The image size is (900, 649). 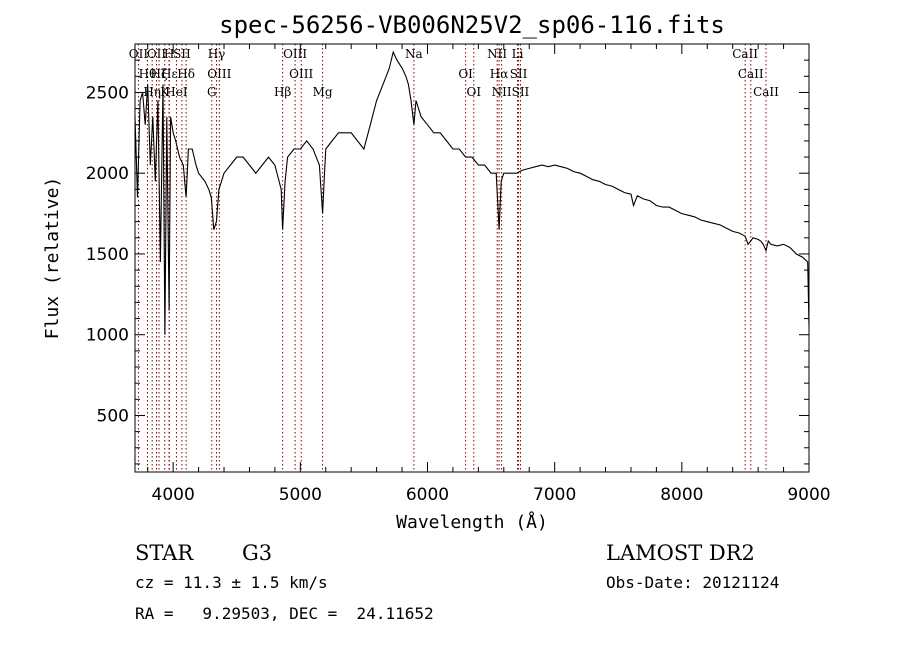 What do you see at coordinates (692, 582) in the screenshot?
I see `obs-date-text: Obs-Date: 20121124` at bounding box center [692, 582].